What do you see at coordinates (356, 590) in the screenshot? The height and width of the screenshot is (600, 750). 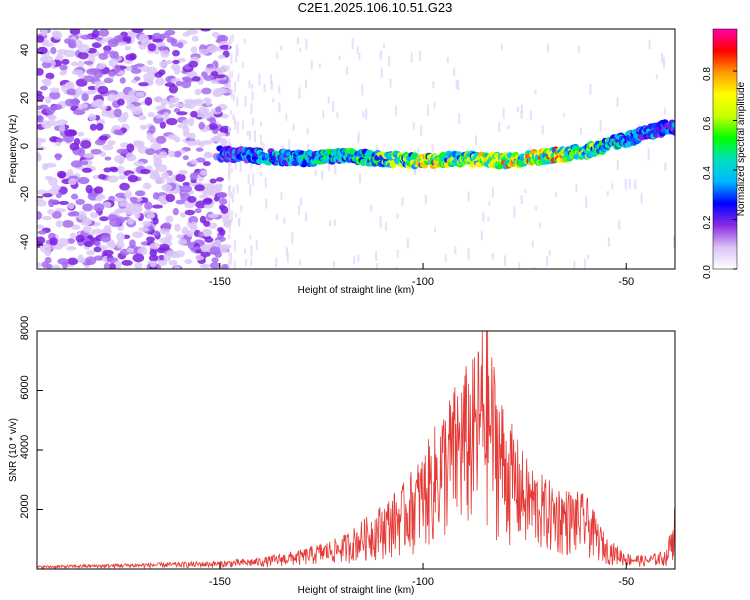 I see `bottom-x-axis-label: Height of straight line (km)` at bounding box center [356, 590].